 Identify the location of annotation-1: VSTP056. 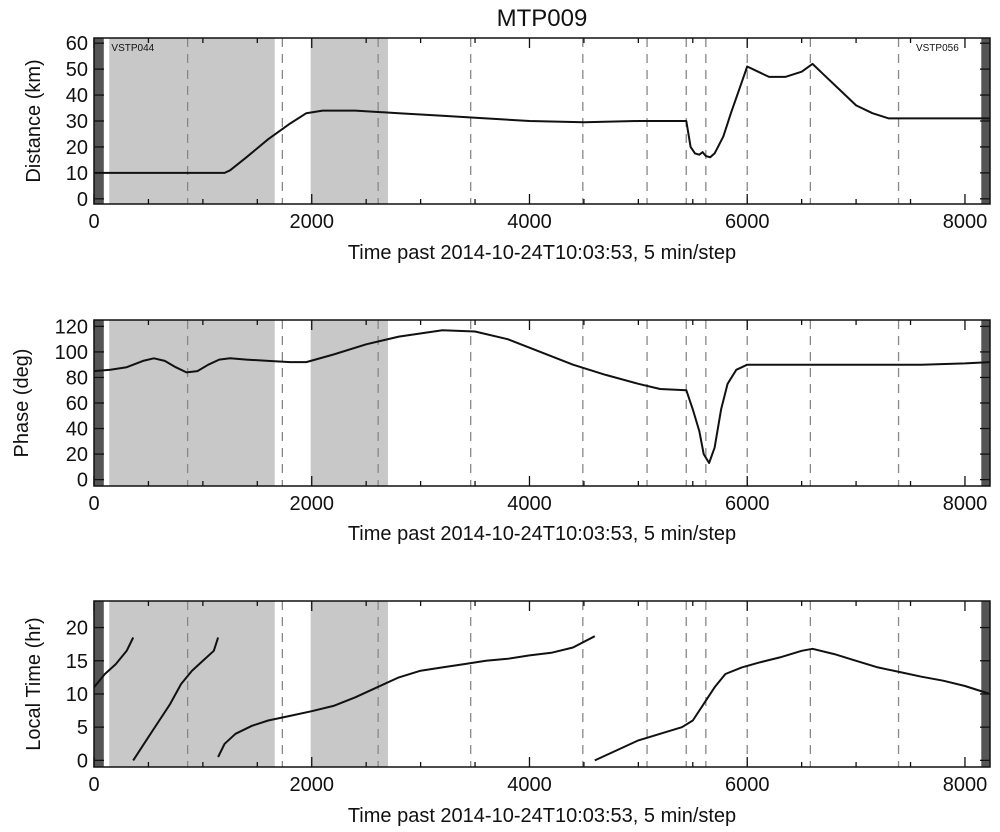
(937, 48).